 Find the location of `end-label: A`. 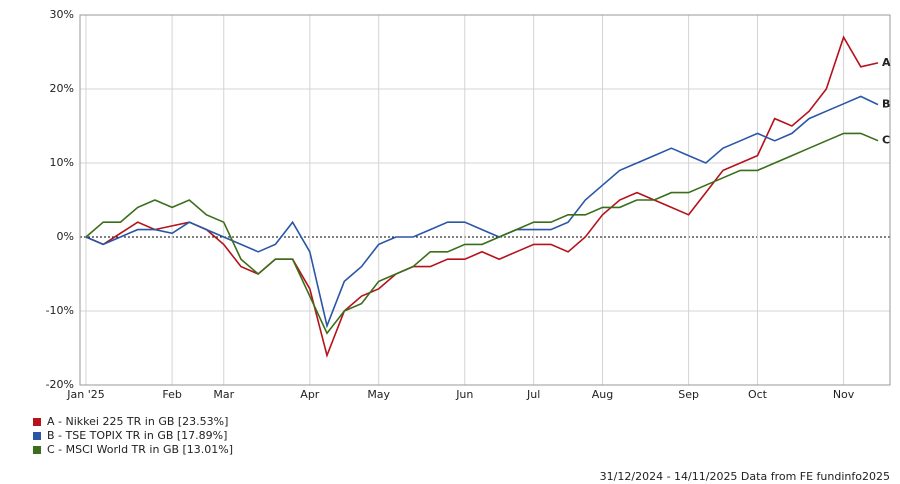

end-label: A is located at coordinates (886, 62).